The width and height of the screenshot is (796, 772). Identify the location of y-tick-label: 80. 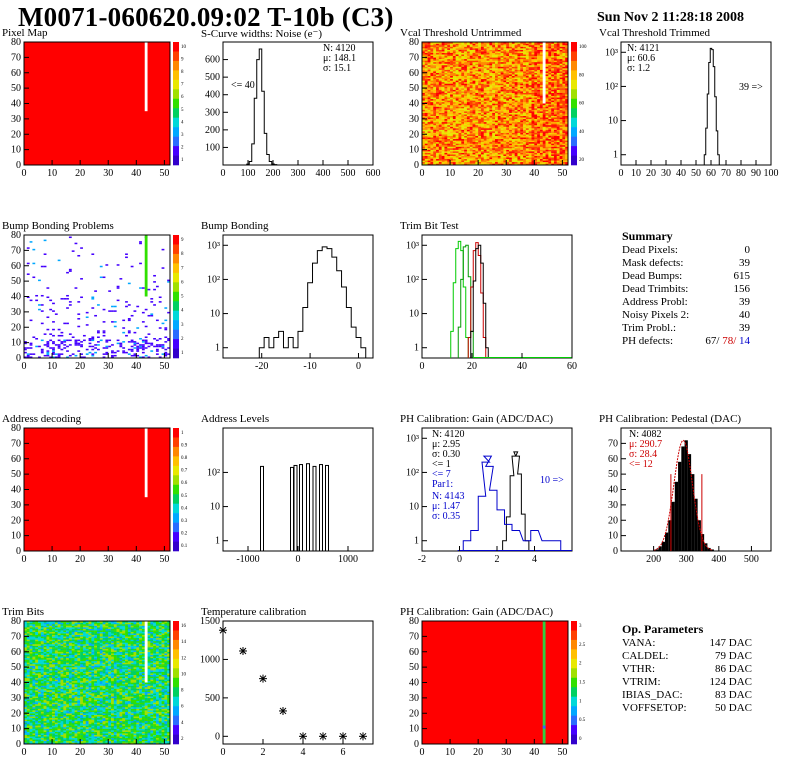
(414, 621).